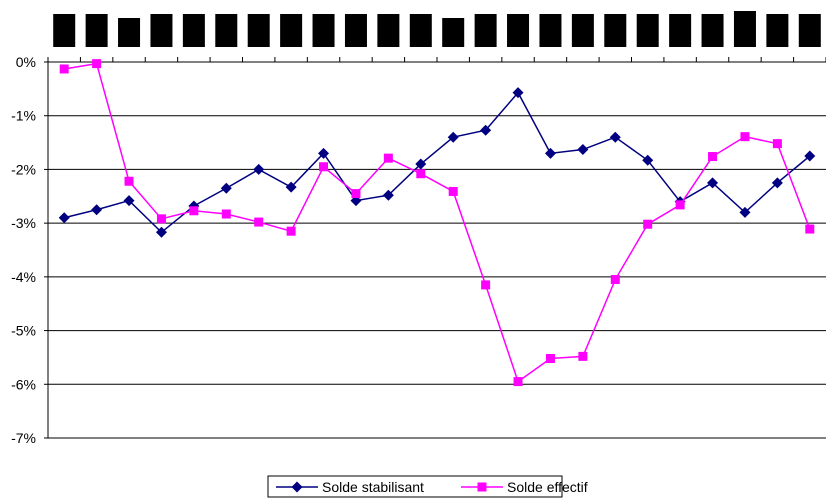 The image size is (826, 498). I want to click on legend-entry: Solde stabilisant, so click(350, 487).